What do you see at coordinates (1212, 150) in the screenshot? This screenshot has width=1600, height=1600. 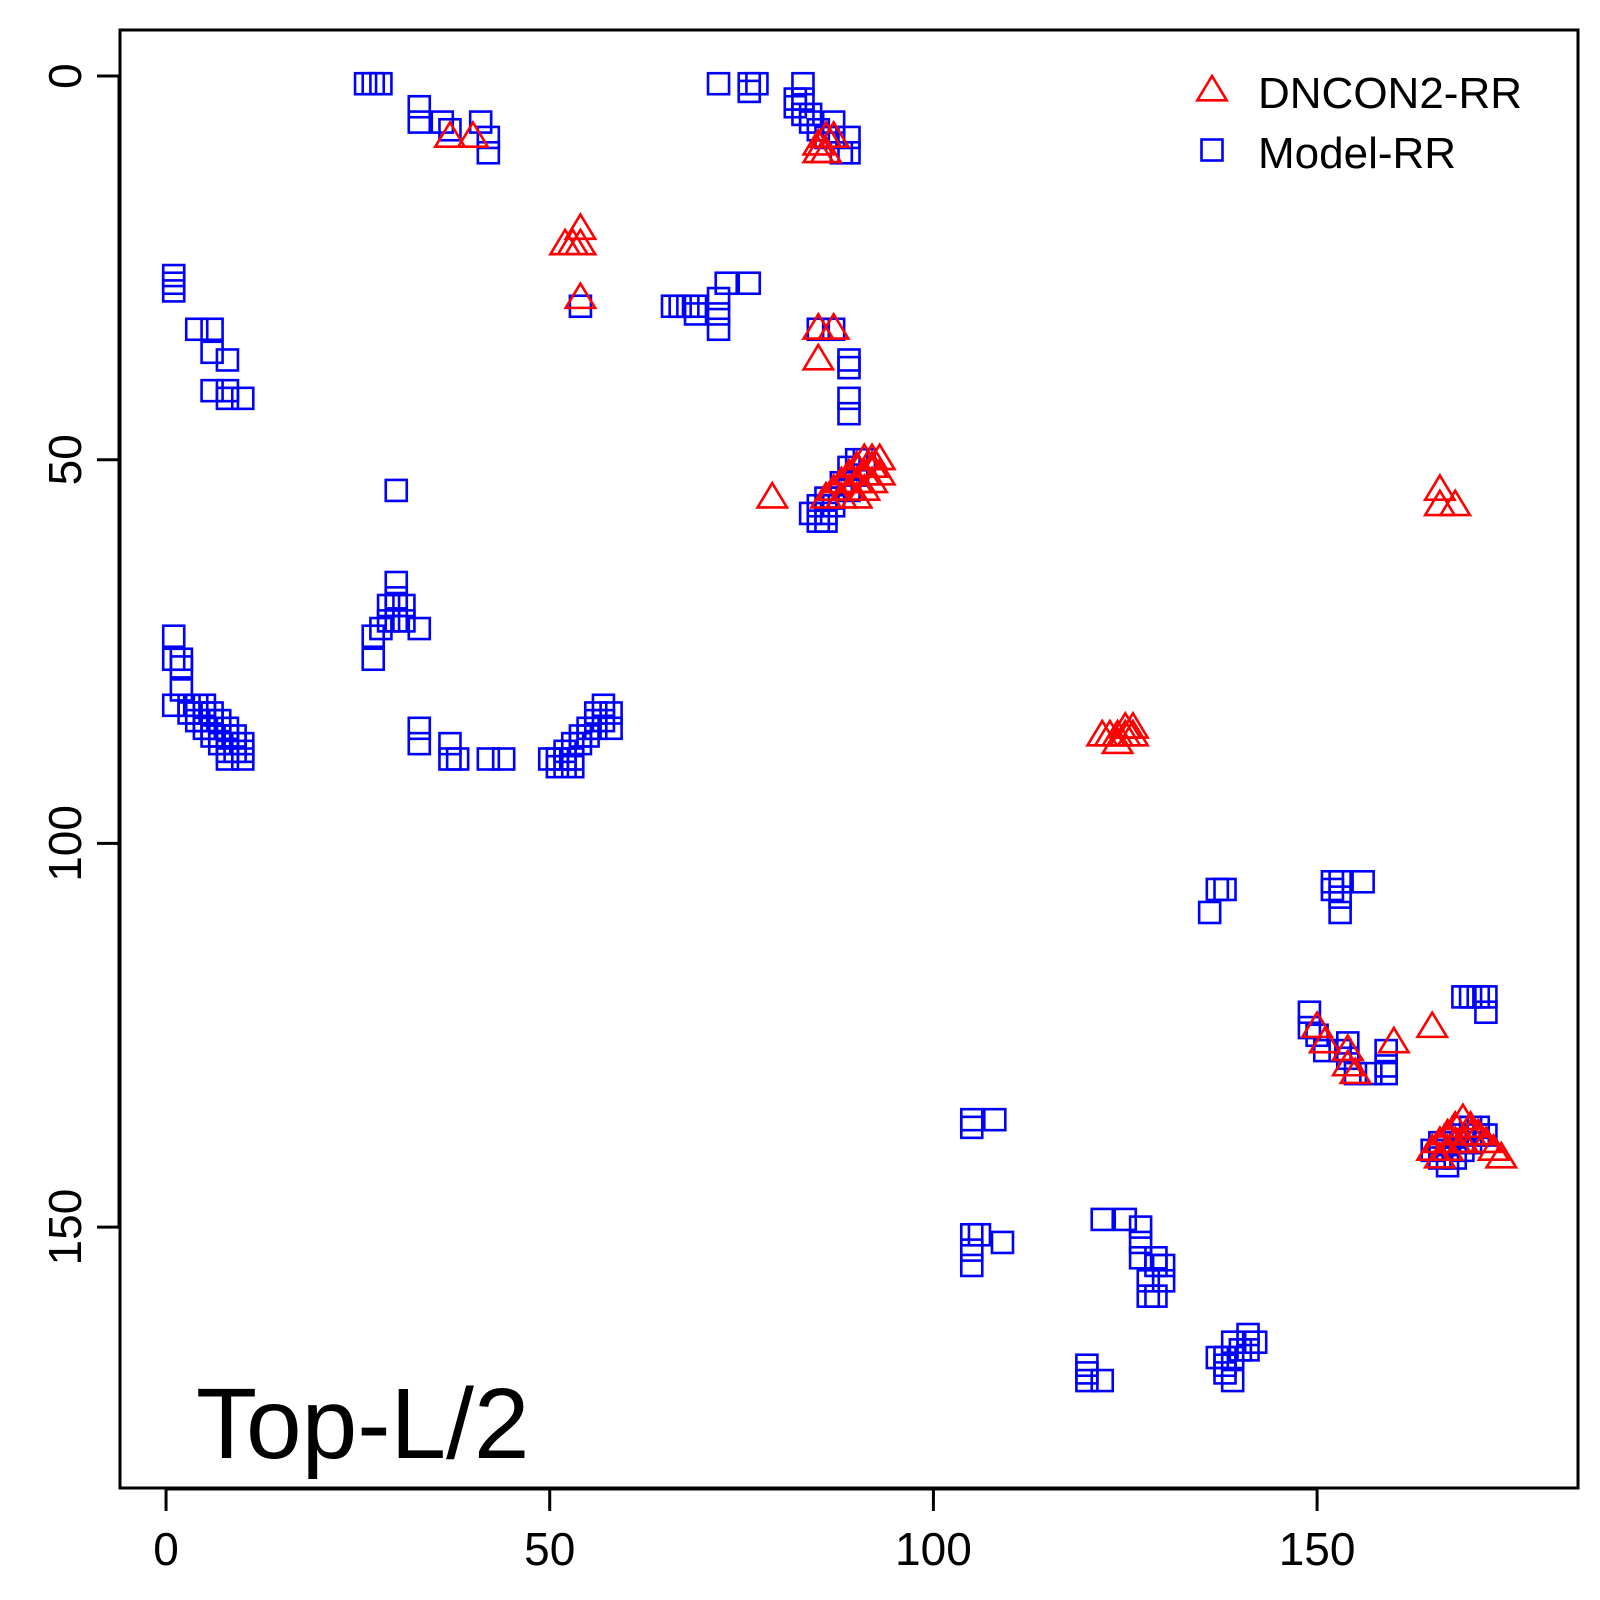 I see `legend-marker-model-rr` at bounding box center [1212, 150].